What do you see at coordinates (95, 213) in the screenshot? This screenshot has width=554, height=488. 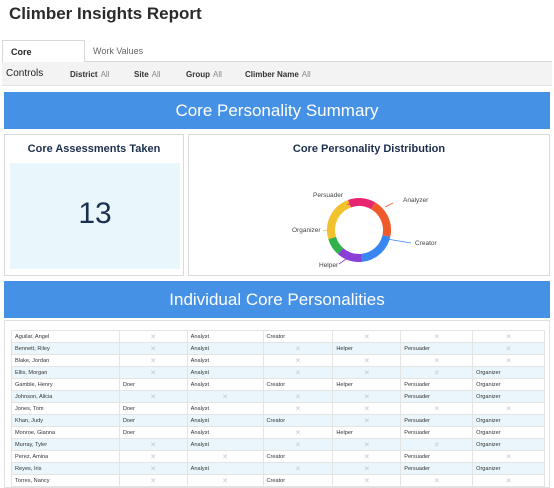 I see `kpi-value: 13` at bounding box center [95, 213].